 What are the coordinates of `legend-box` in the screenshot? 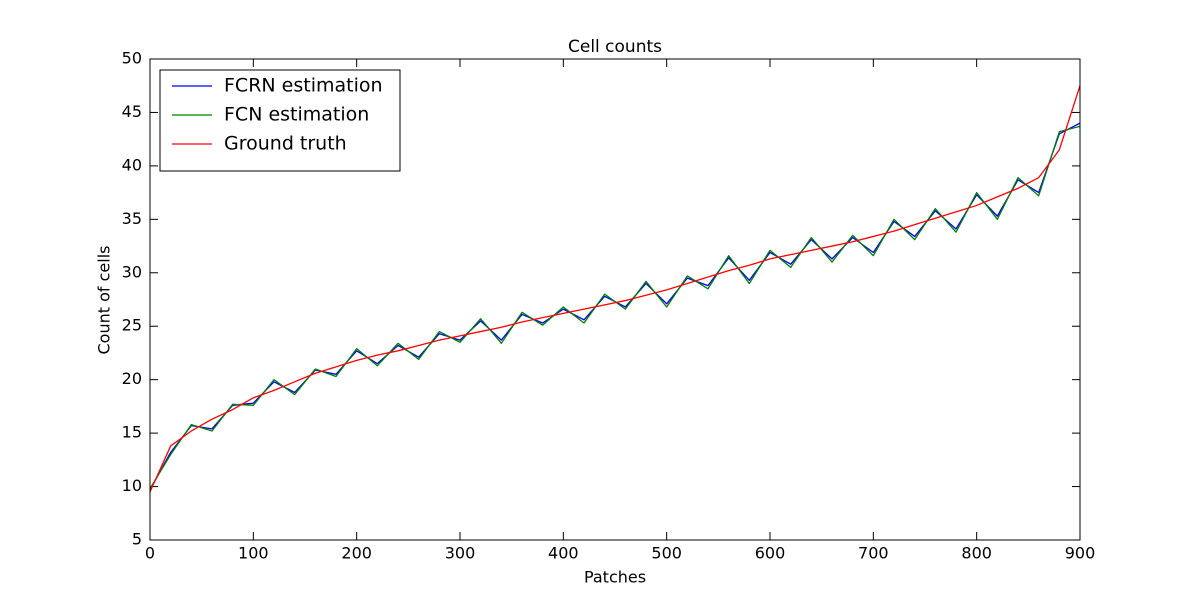 It's located at (280, 120).